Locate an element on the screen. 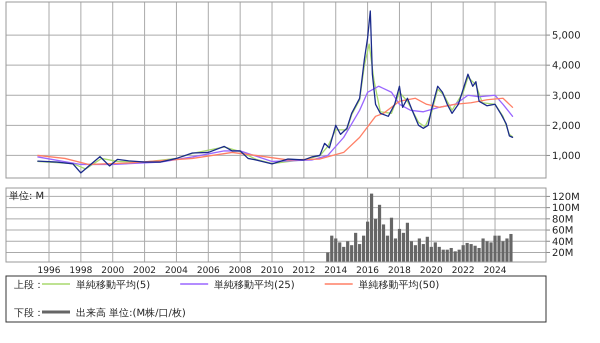 This screenshot has width=600, height=343. x-tick-label: 2002 is located at coordinates (144, 271).